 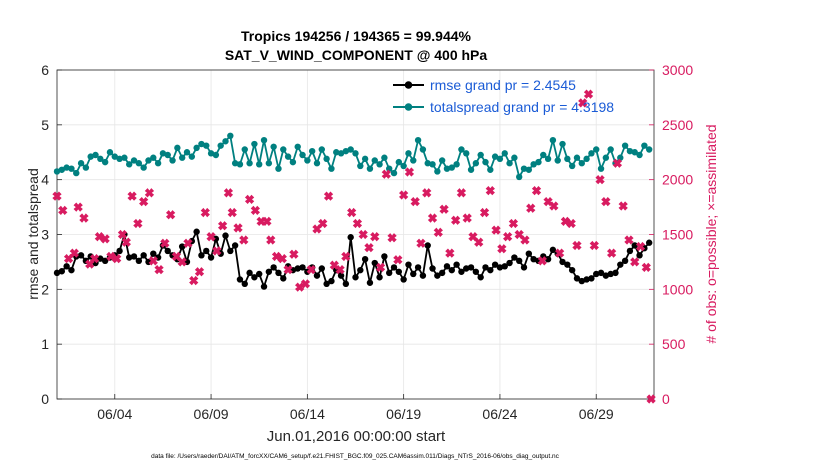 What do you see at coordinates (408, 85) in the screenshot?
I see `legend-rmse-marker` at bounding box center [408, 85].